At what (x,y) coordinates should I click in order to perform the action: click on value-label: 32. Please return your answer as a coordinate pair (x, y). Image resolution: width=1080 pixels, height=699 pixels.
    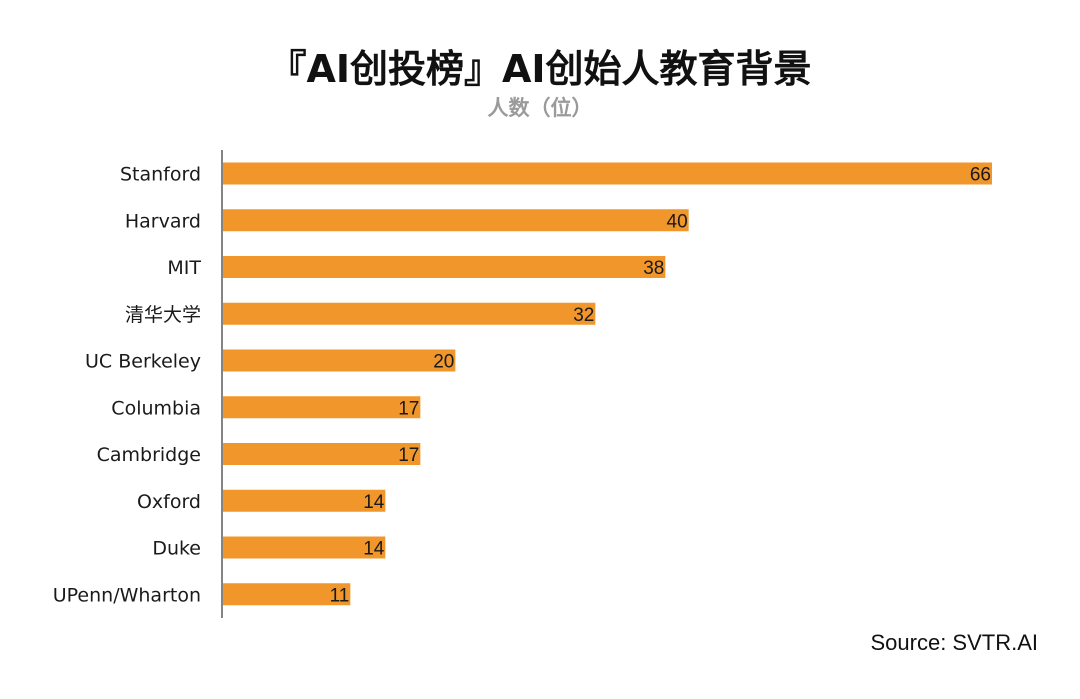
    Looking at the image, I should click on (583, 315).